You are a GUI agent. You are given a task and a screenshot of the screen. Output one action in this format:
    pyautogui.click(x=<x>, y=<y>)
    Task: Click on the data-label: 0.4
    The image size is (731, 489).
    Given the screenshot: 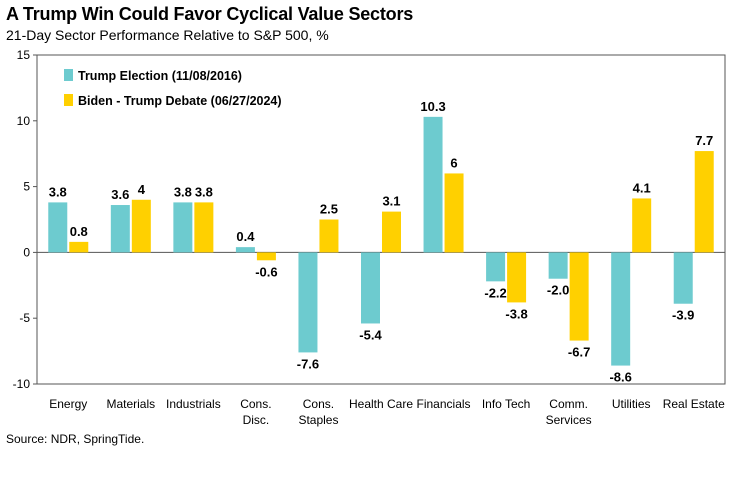 What is the action you would take?
    pyautogui.click(x=245, y=236)
    